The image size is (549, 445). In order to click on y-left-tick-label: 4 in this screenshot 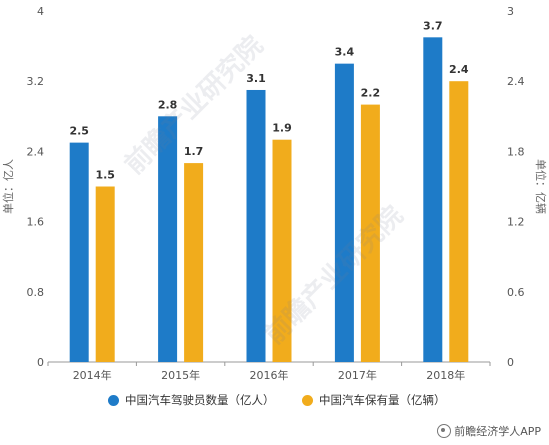, I will do `click(40, 11)`.